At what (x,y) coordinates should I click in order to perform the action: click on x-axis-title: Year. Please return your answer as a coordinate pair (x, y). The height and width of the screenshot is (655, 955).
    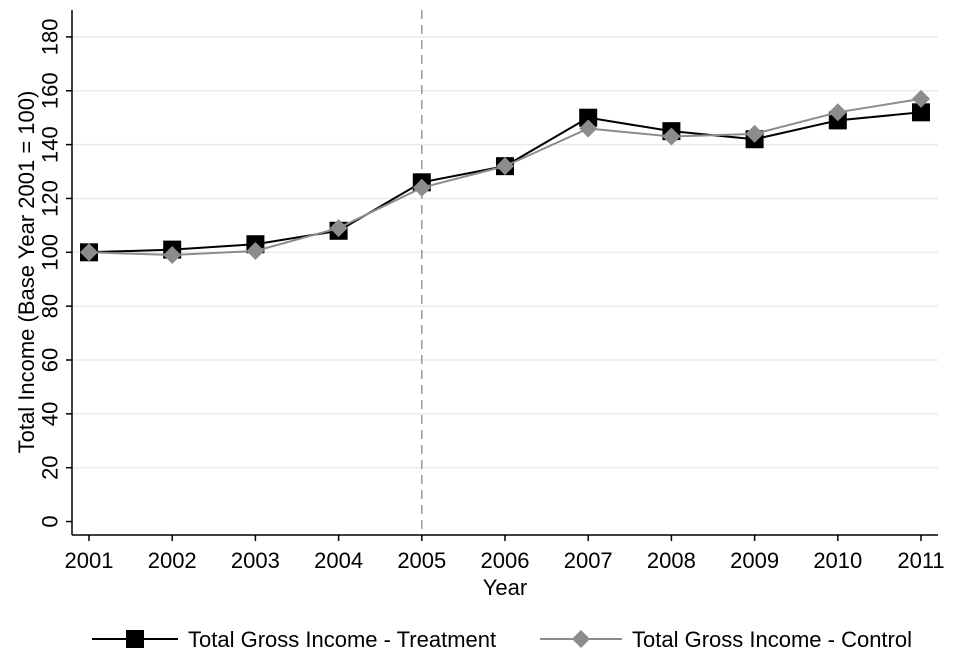
    Looking at the image, I should click on (505, 587).